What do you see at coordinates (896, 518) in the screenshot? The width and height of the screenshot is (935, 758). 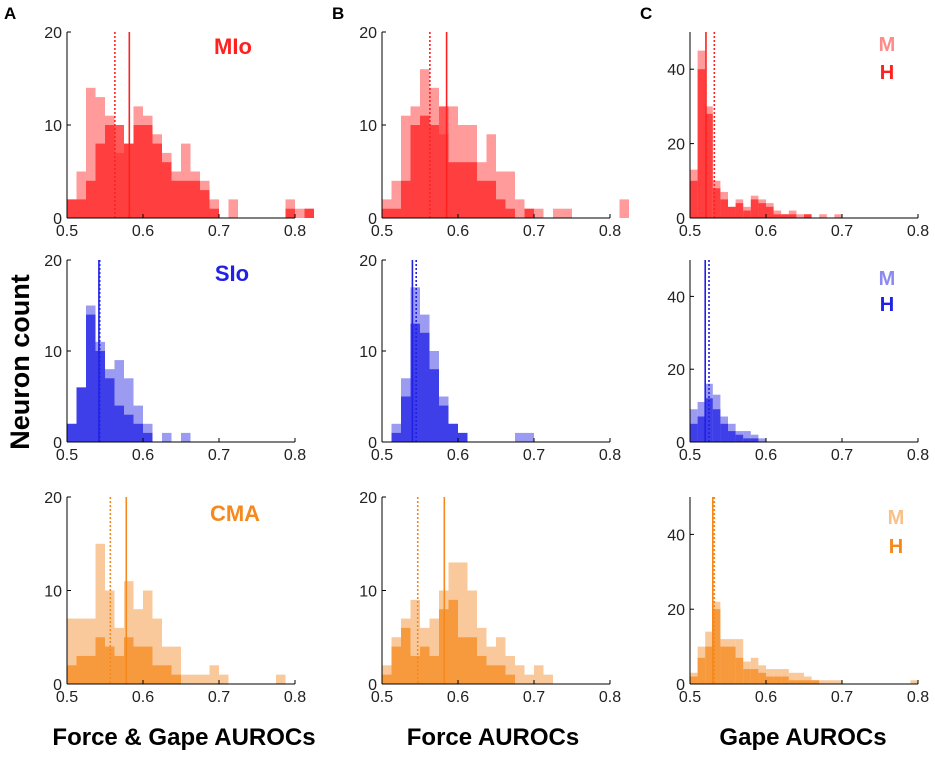 I see `legend-m-cma: M` at bounding box center [896, 518].